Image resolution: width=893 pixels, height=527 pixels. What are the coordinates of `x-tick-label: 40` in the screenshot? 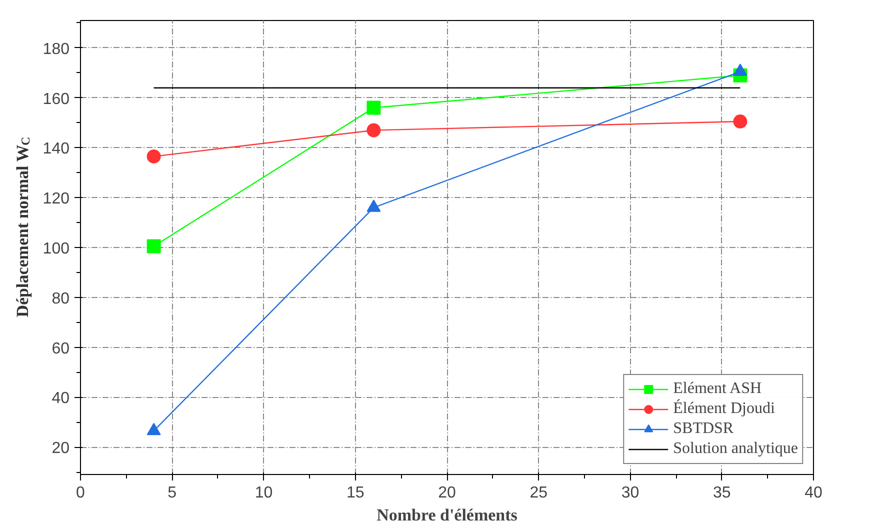 It's located at (813, 493).